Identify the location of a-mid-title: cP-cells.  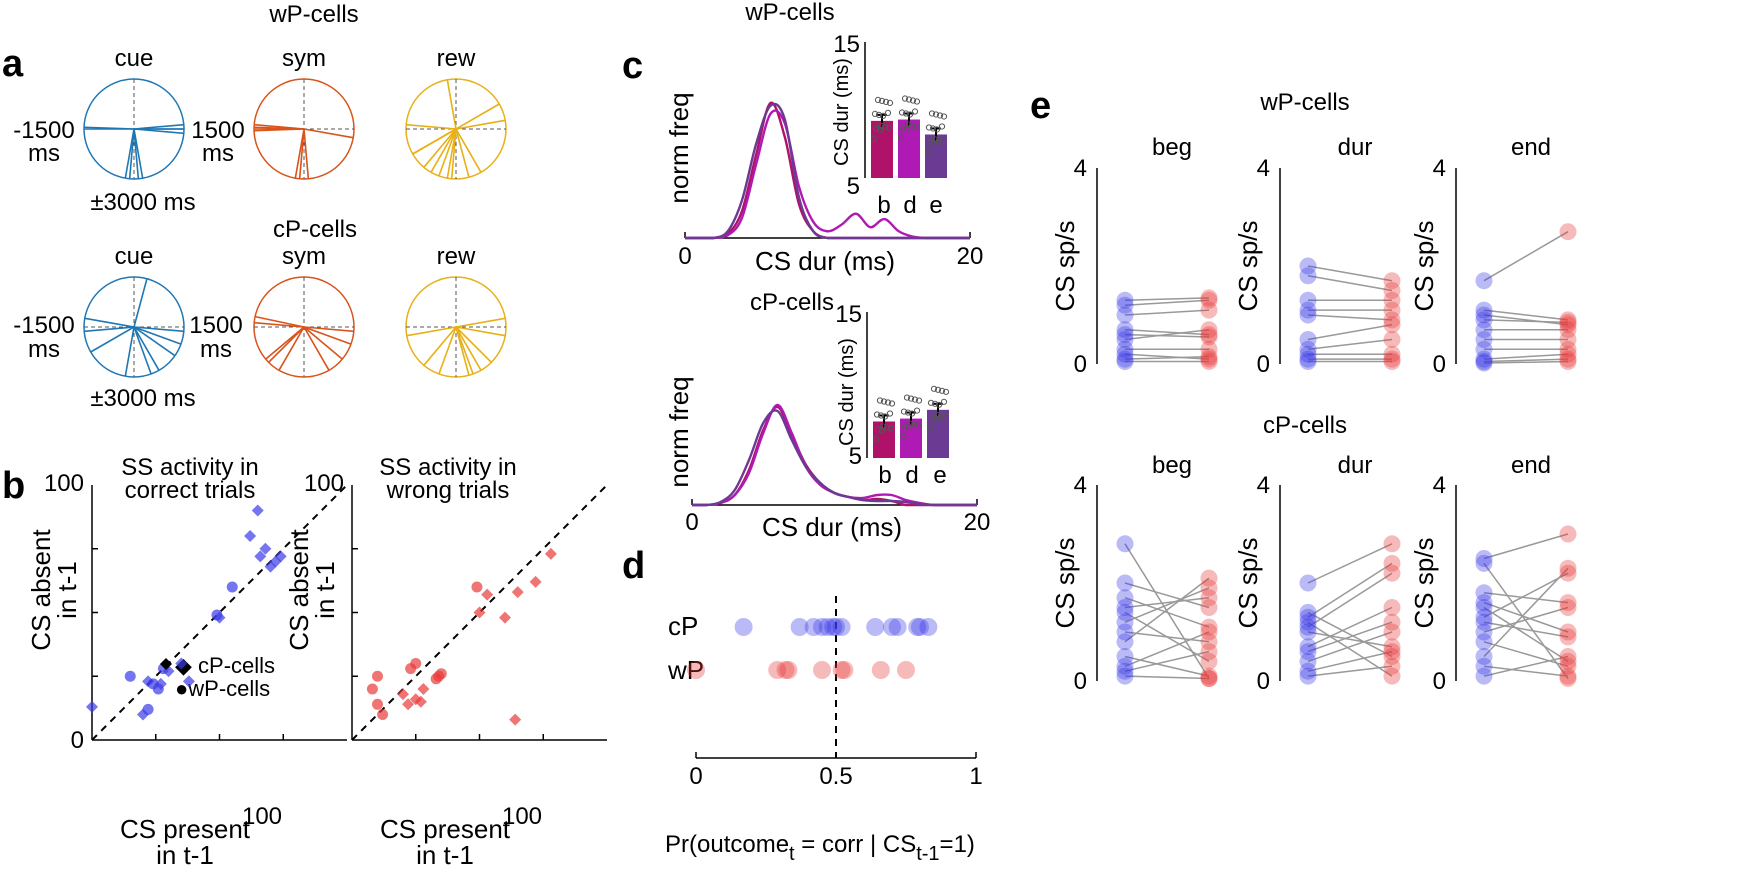
(315, 229).